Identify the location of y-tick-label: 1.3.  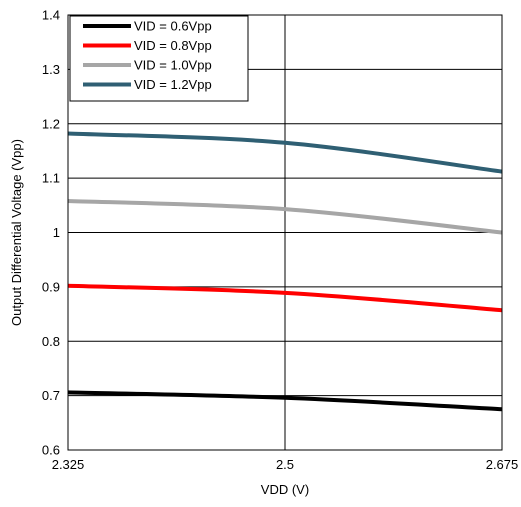
(51, 69).